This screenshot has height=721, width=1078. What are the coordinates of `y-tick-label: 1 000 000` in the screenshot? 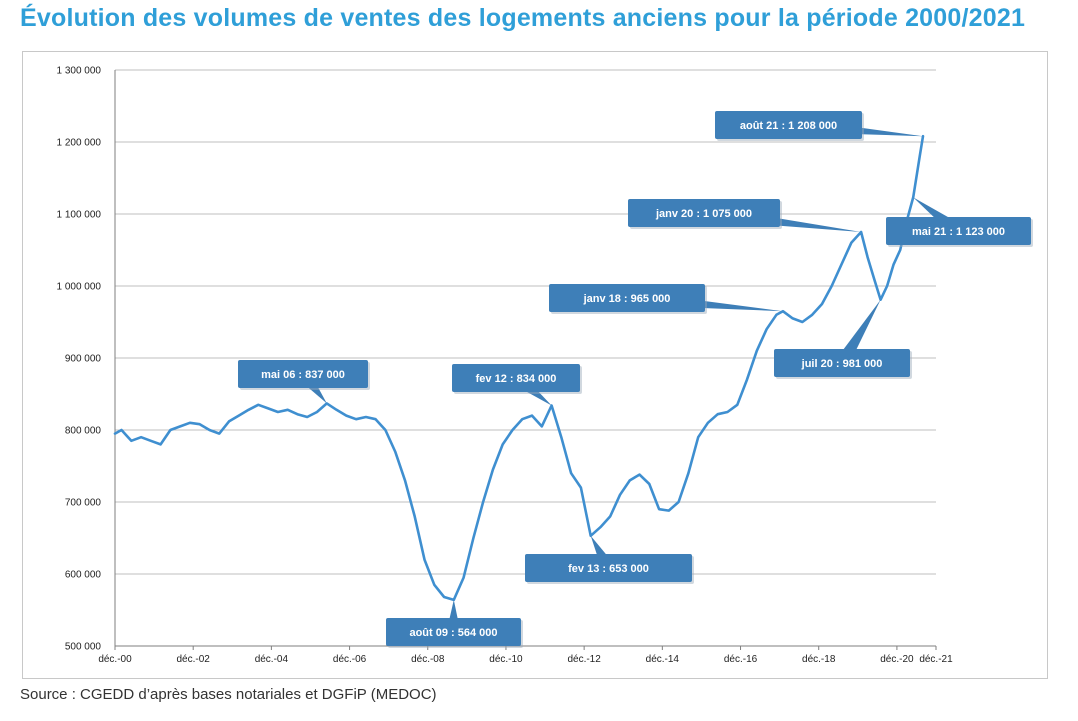 It's located at (79, 287).